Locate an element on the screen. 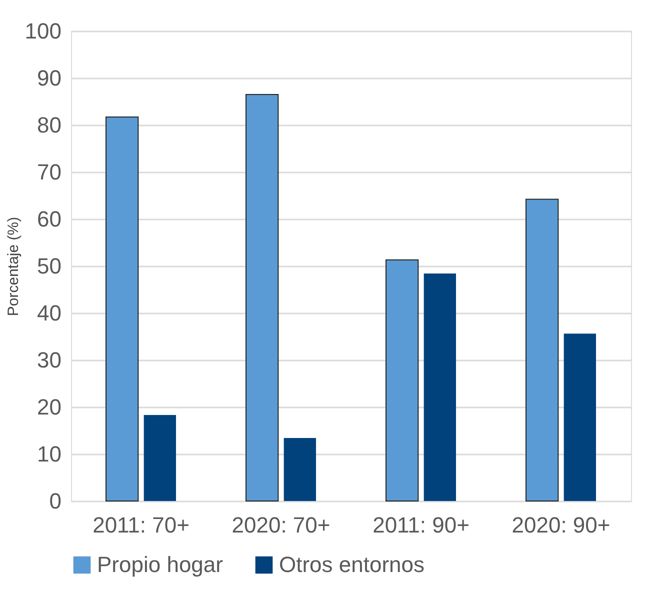 The image size is (662, 613). y-tick-label: 50 is located at coordinates (49, 266).